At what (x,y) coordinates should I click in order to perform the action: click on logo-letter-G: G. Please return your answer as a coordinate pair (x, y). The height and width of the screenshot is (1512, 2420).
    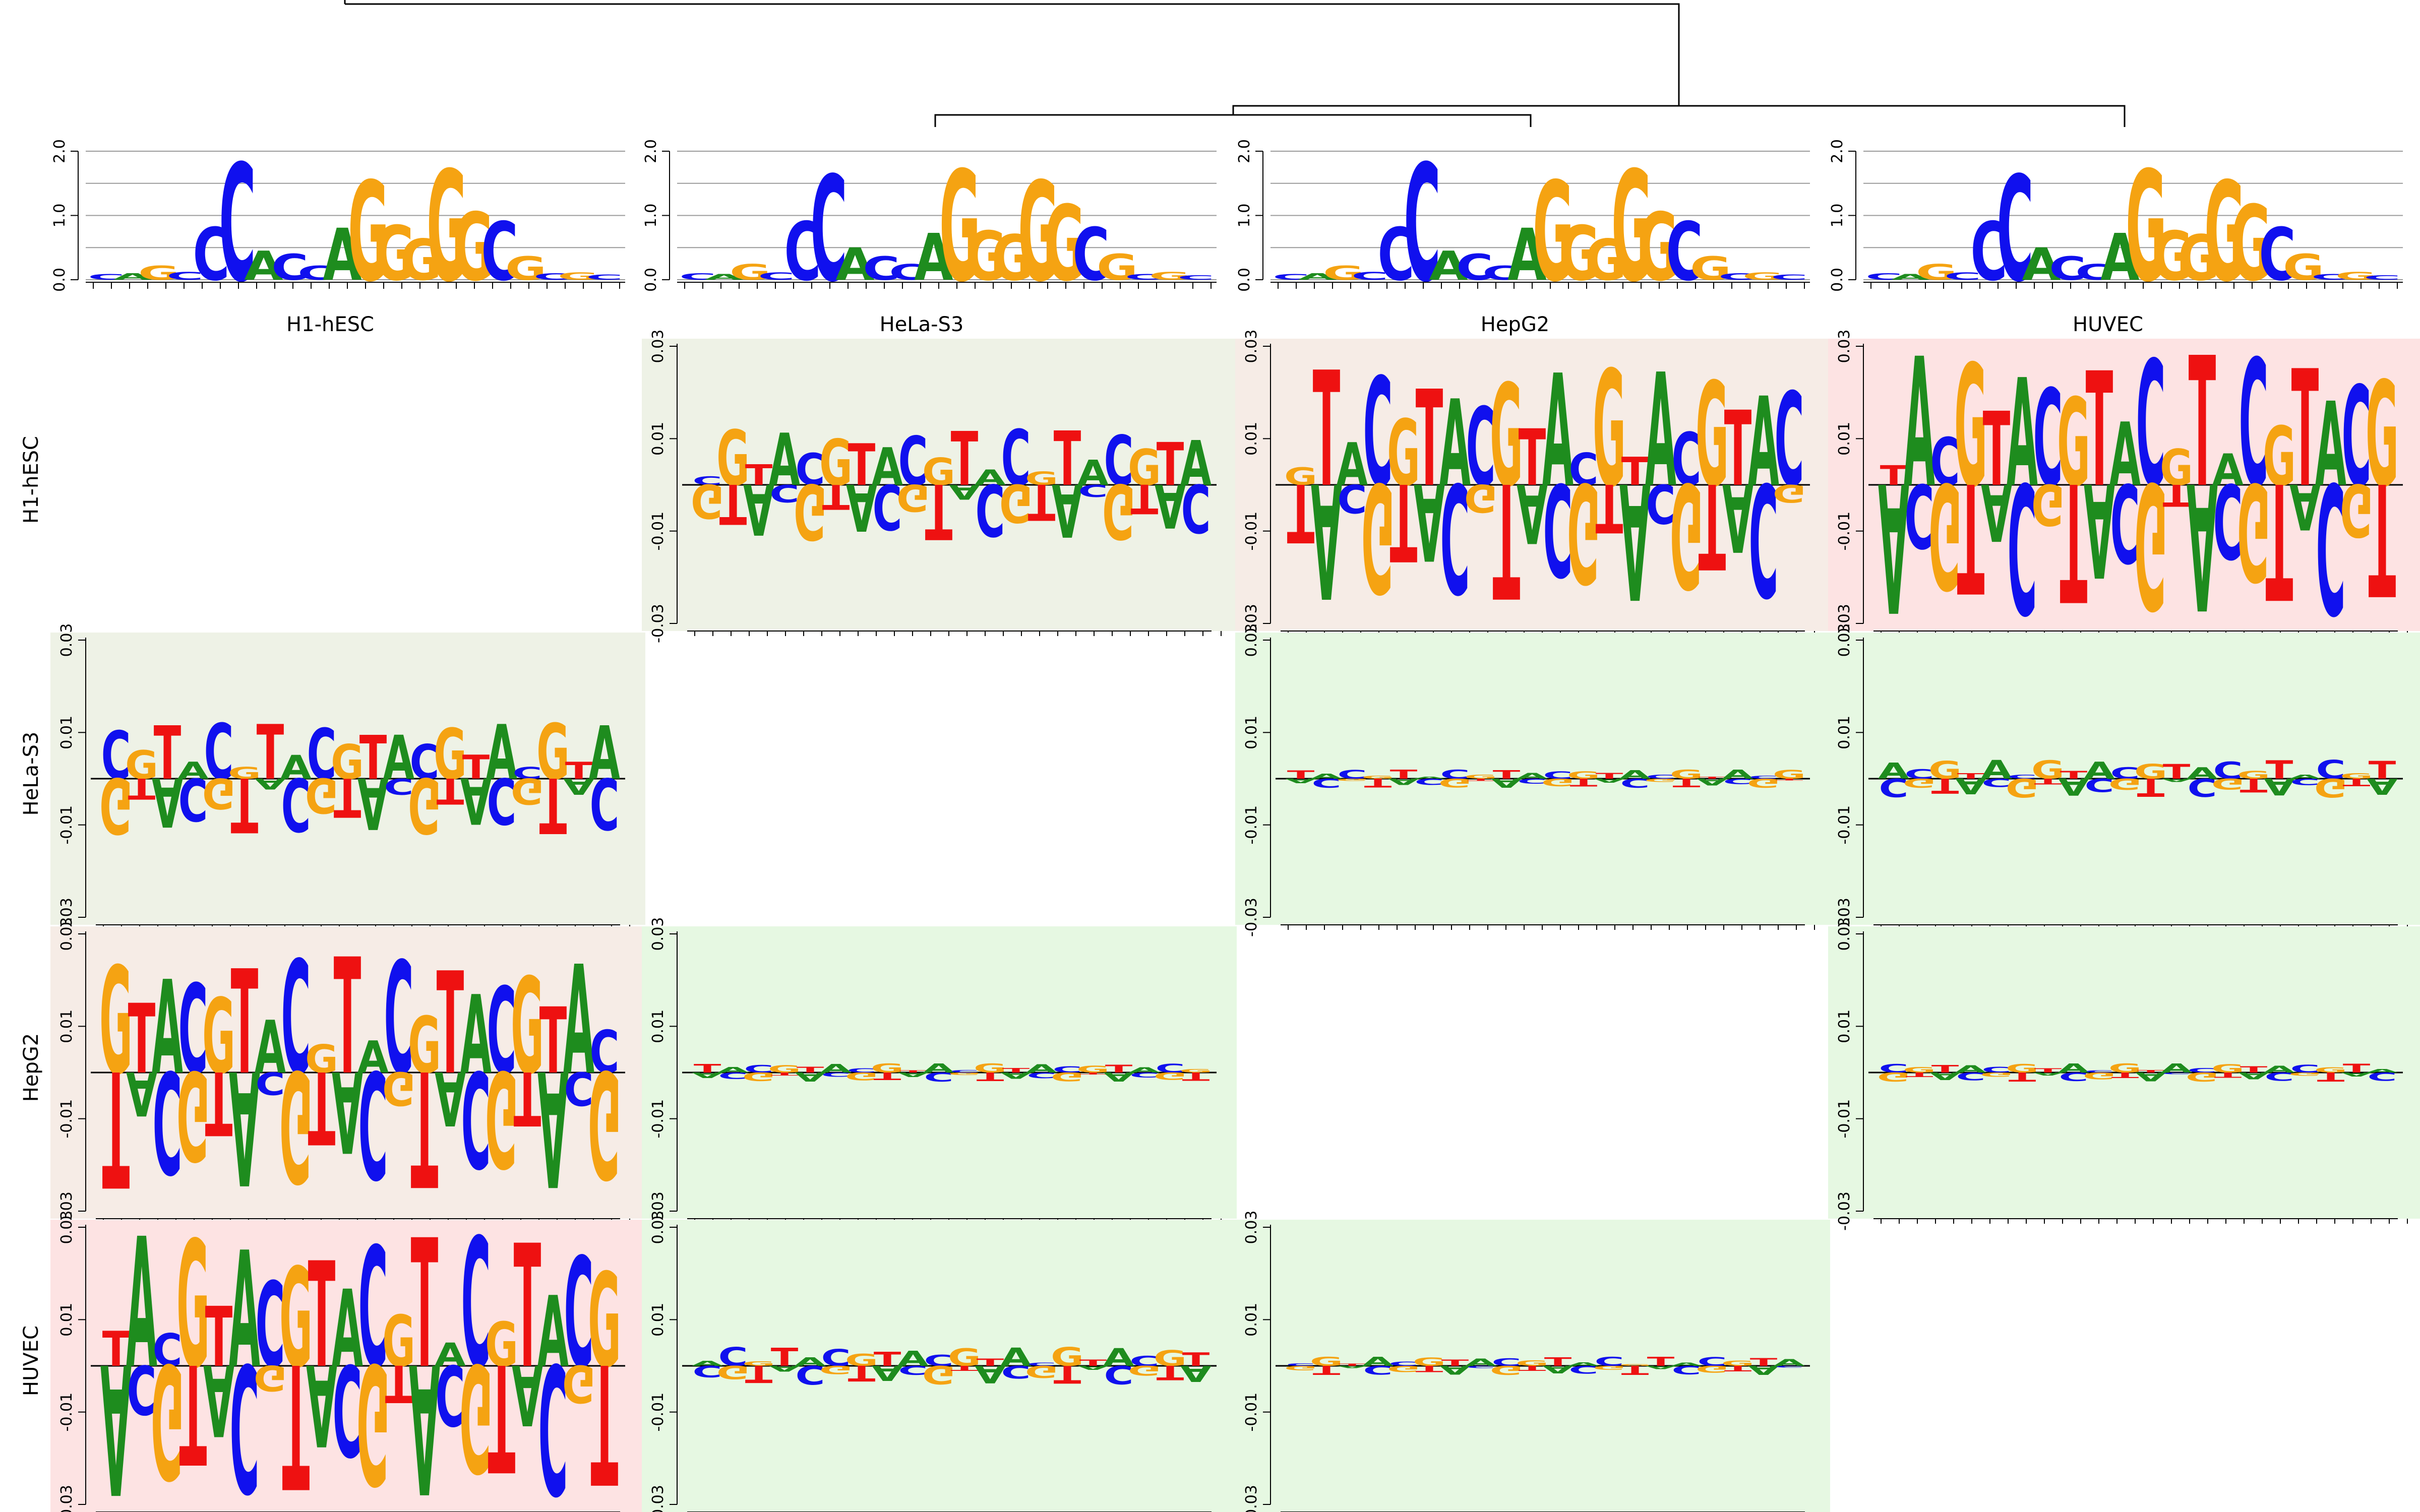
    Looking at the image, I should click on (2146, 228).